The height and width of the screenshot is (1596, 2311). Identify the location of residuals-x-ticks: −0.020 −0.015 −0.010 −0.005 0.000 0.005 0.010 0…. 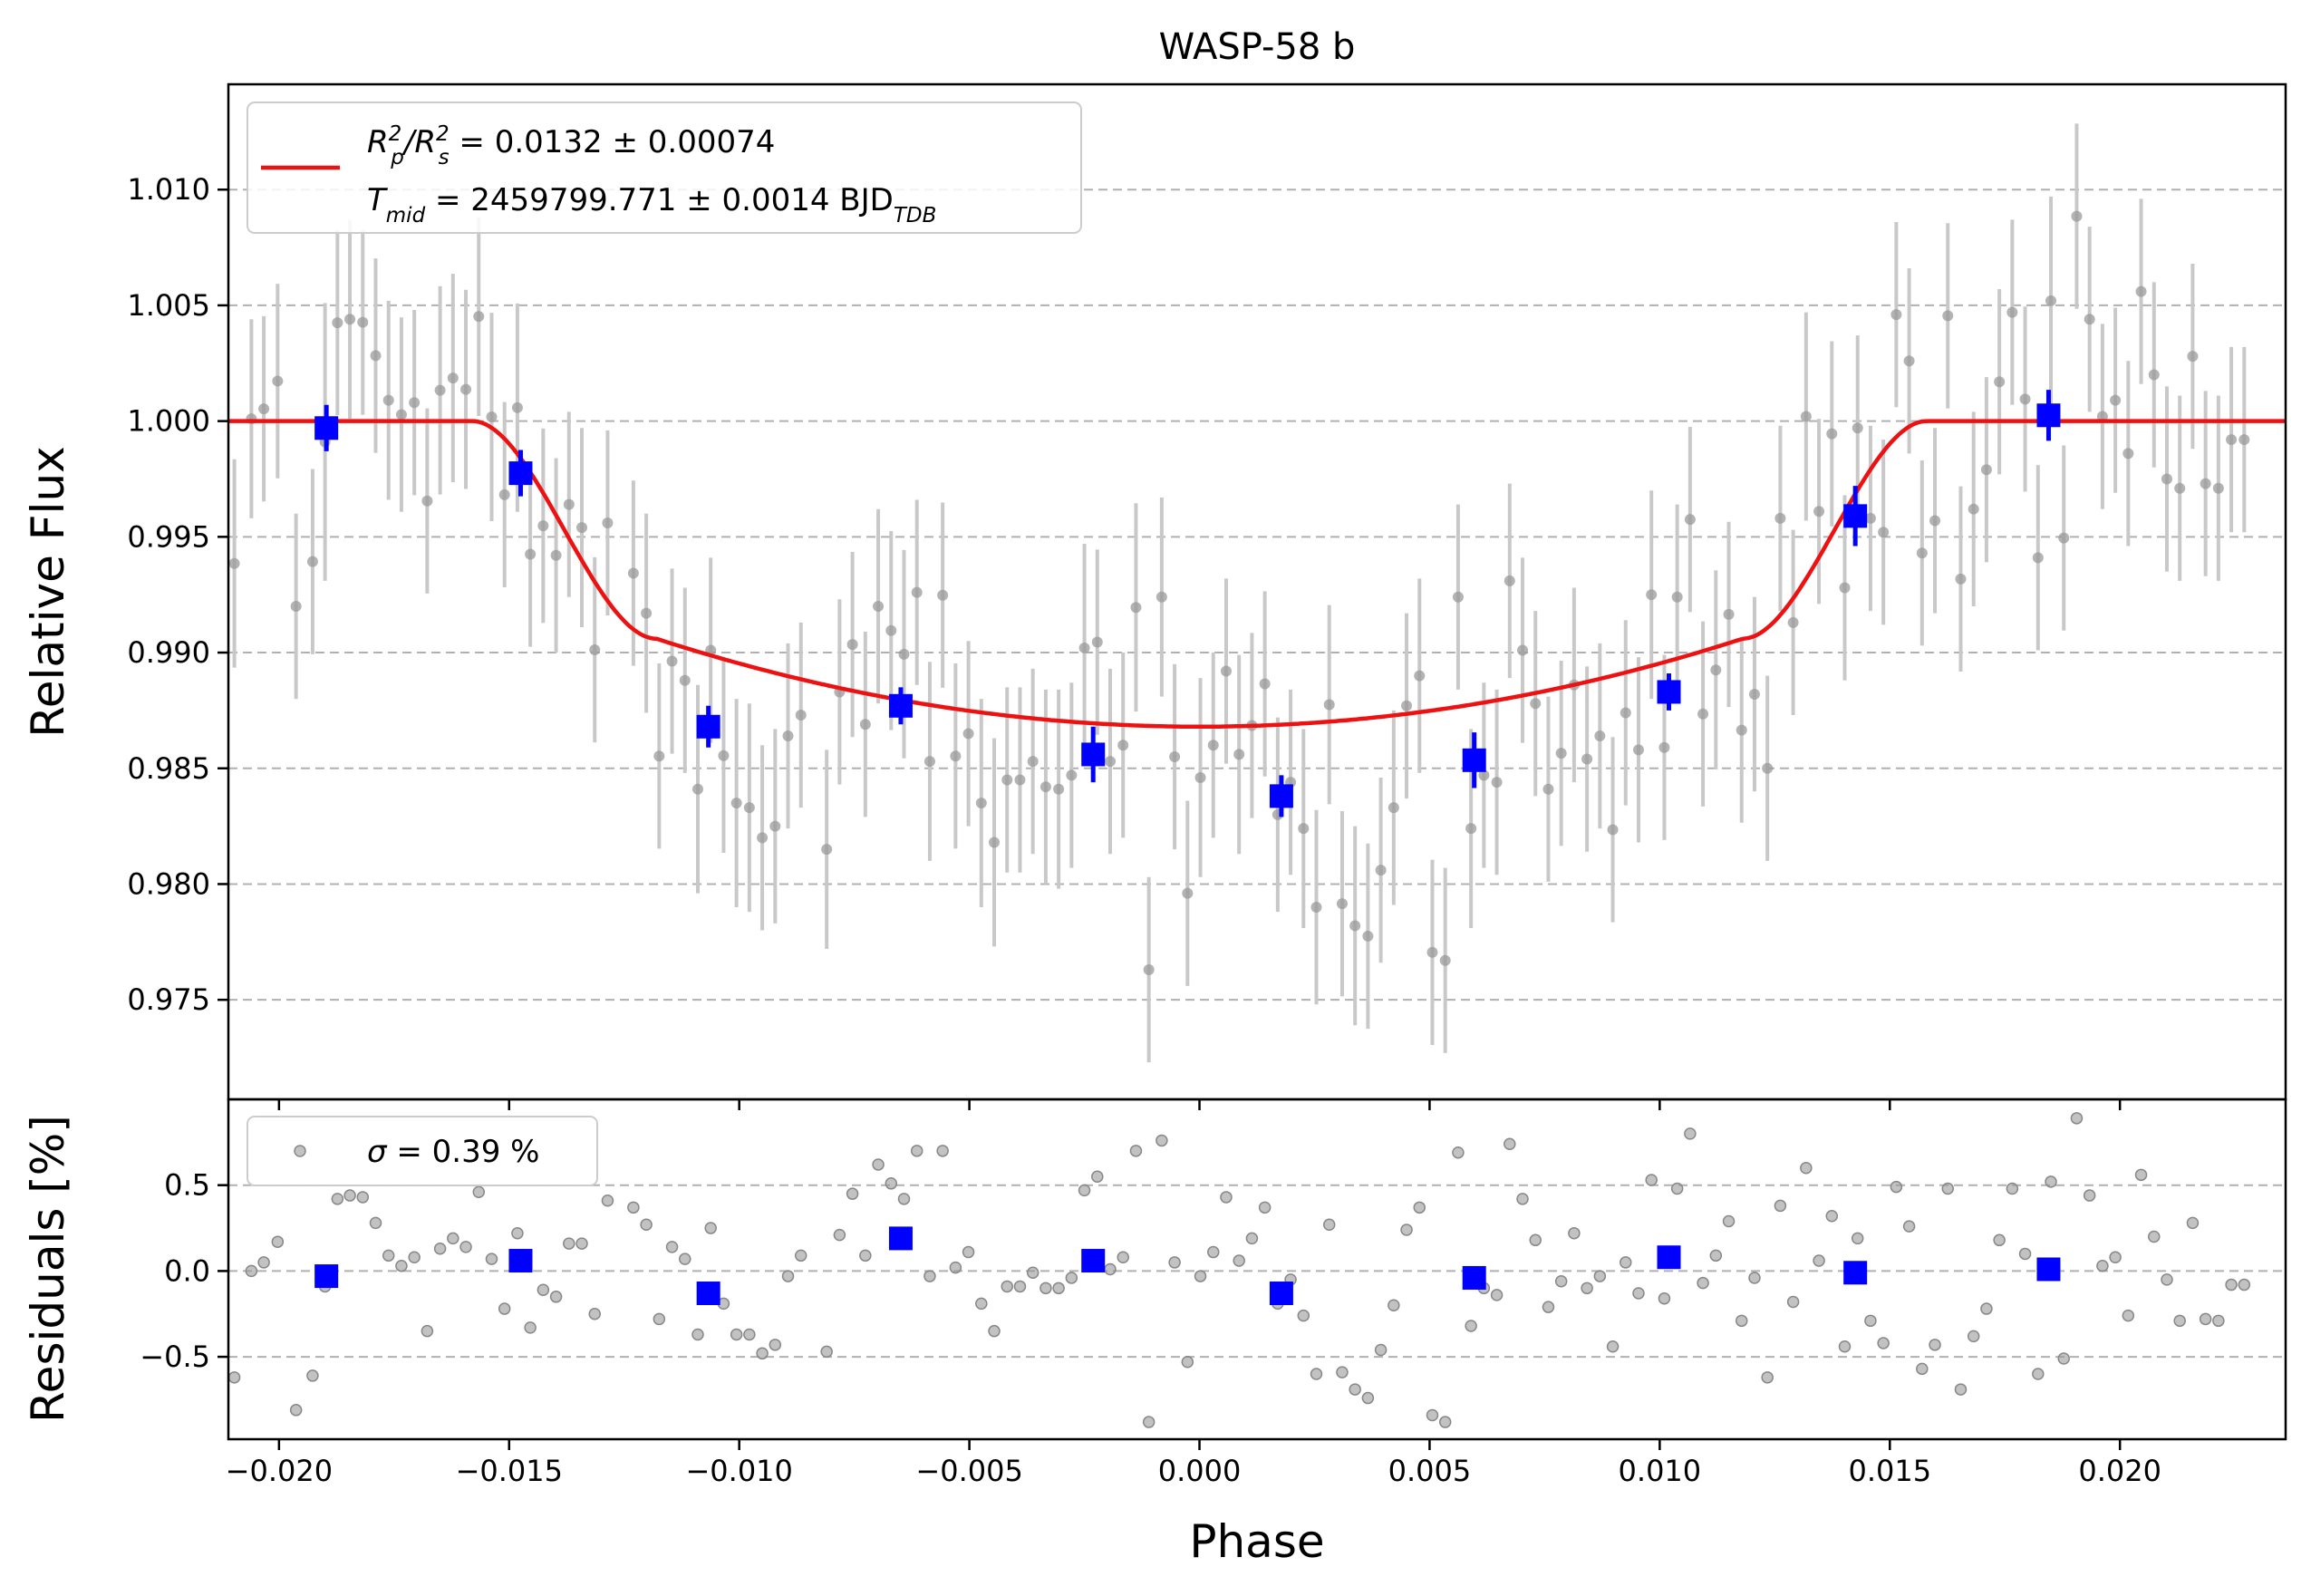
(1194, 1463).